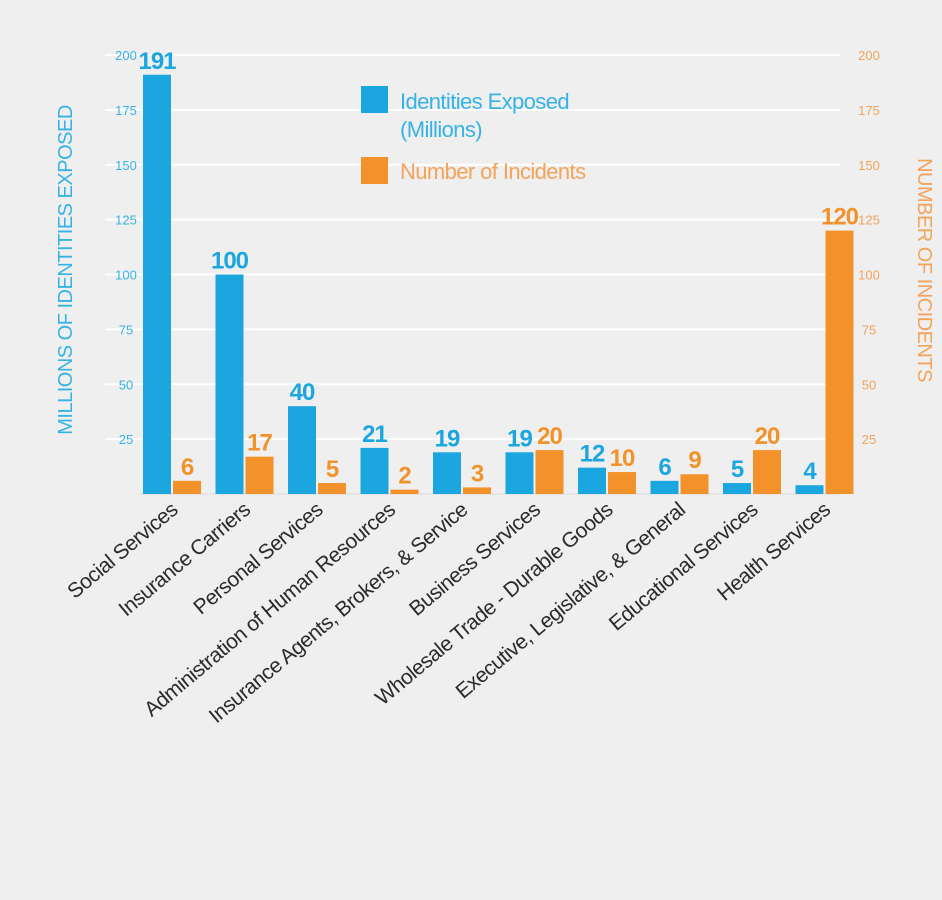 Image resolution: width=942 pixels, height=900 pixels. I want to click on x-tick-label: Administration of Human Resources, so click(270, 609).